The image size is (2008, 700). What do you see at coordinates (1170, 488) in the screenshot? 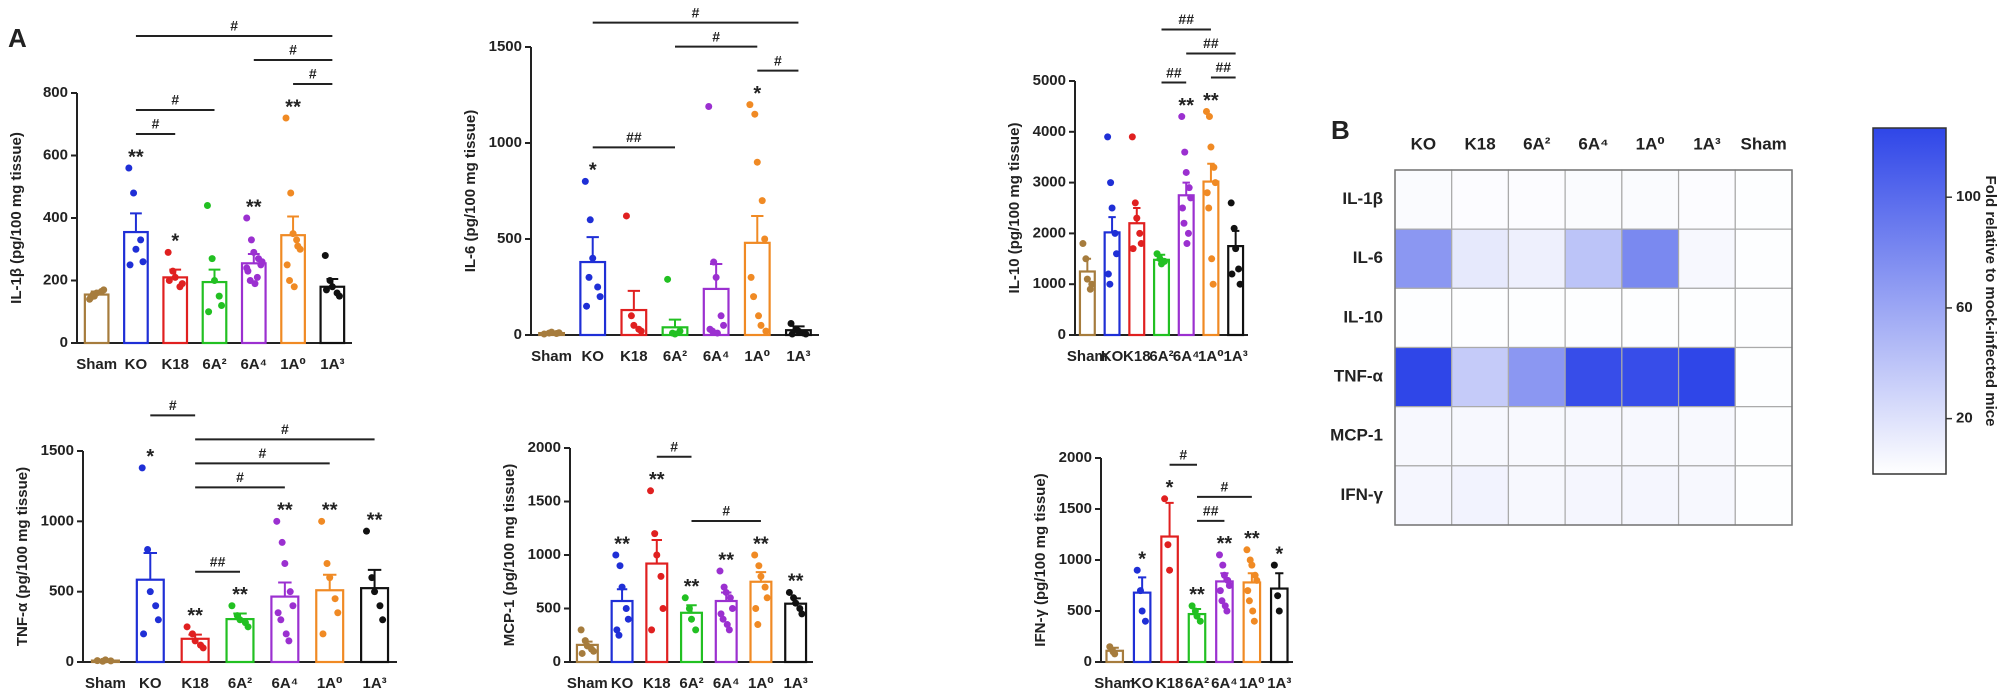
I see `significance-star: *` at bounding box center [1170, 488].